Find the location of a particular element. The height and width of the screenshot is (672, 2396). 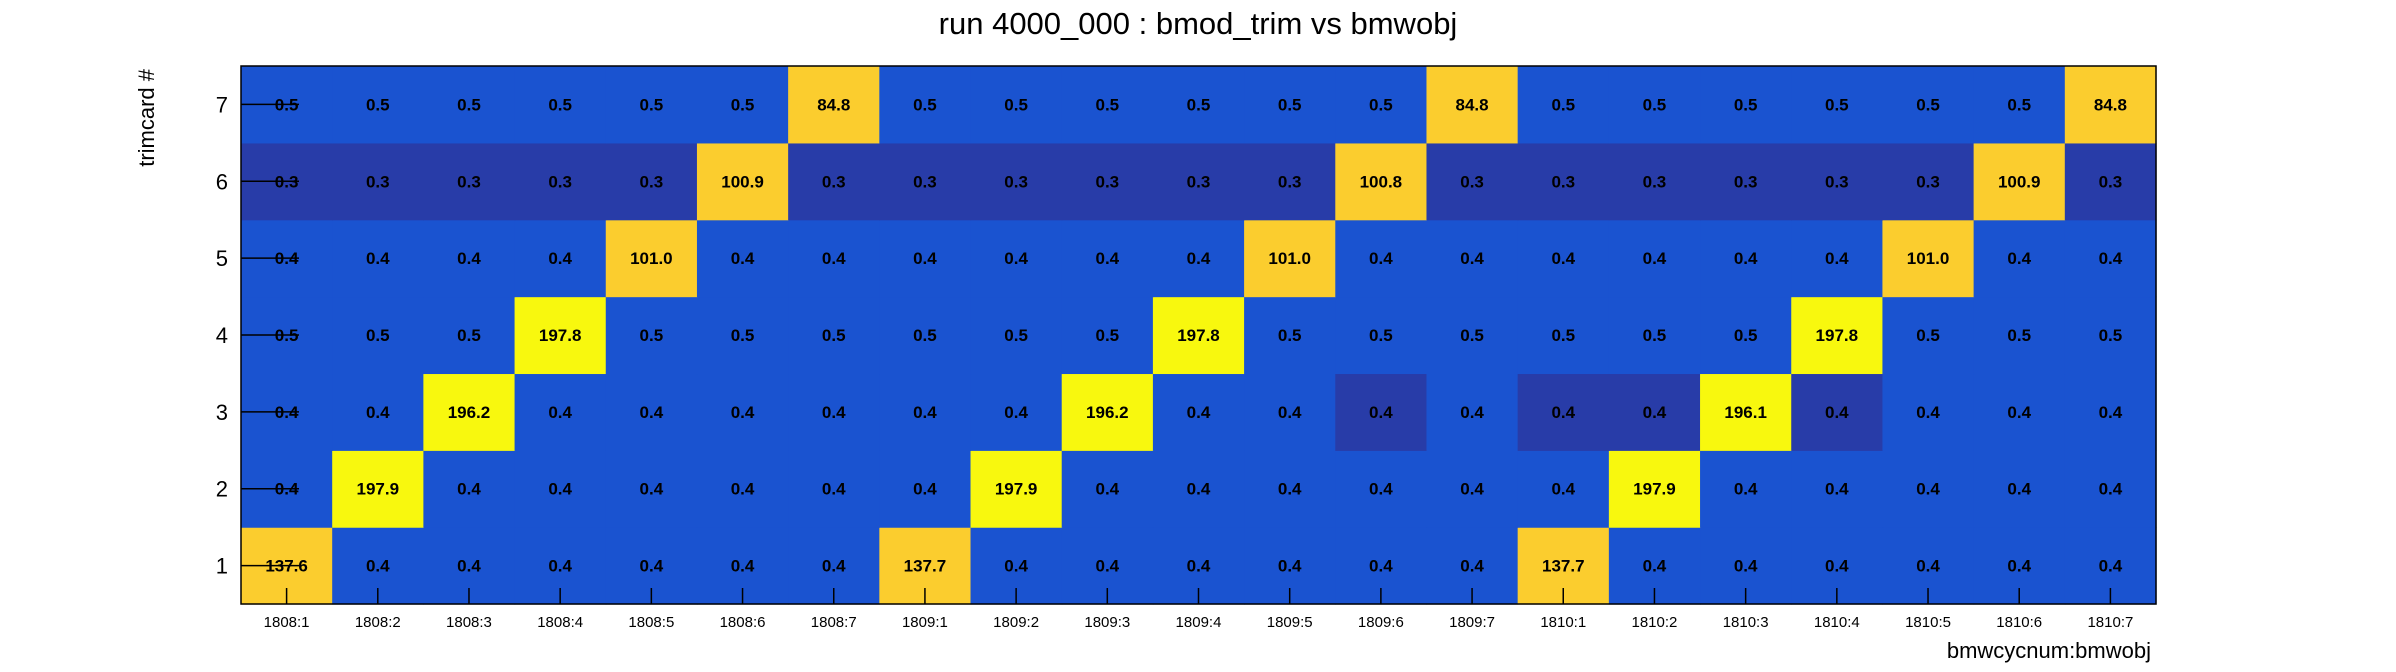

chart-title: run 4000_000 : bmod_trim vs bmwobj is located at coordinates (1198, 23).